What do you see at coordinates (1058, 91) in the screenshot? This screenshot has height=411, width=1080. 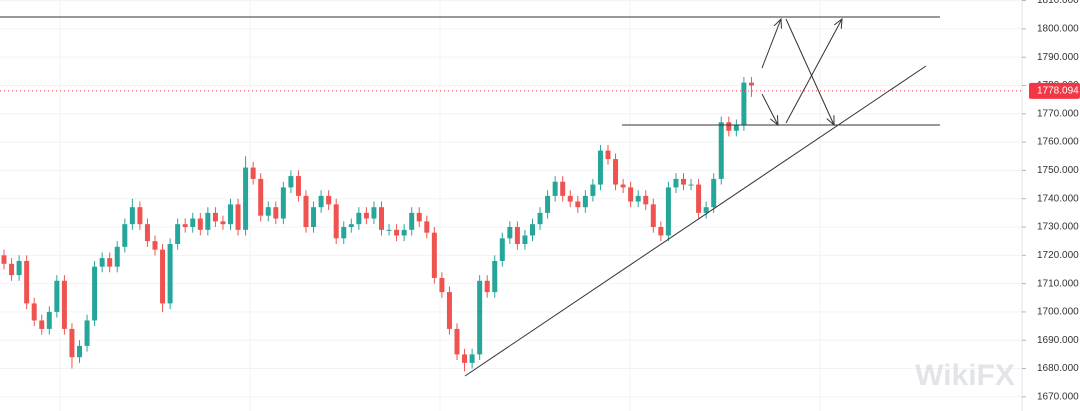 I see `last-price-label: 1778.094` at bounding box center [1058, 91].